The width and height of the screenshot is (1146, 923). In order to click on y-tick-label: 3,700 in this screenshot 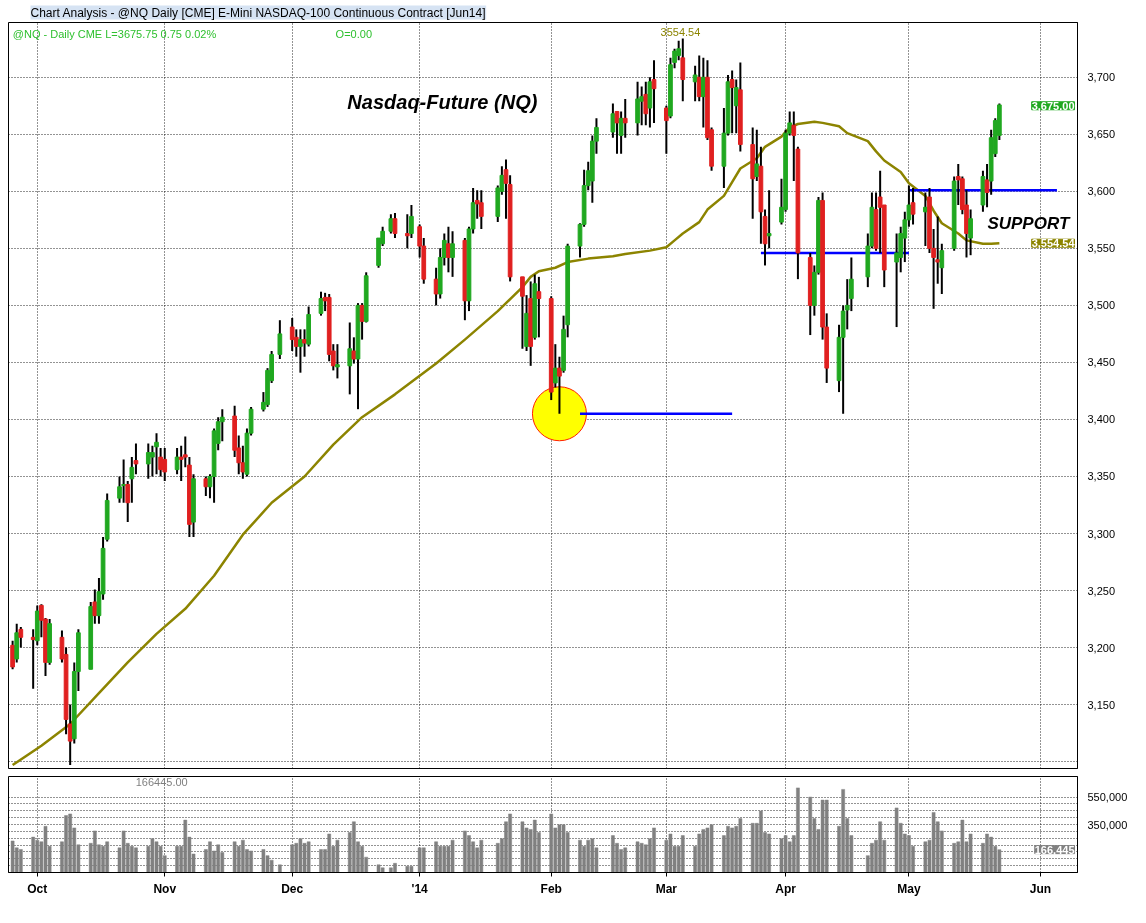, I will do `click(1101, 77)`.